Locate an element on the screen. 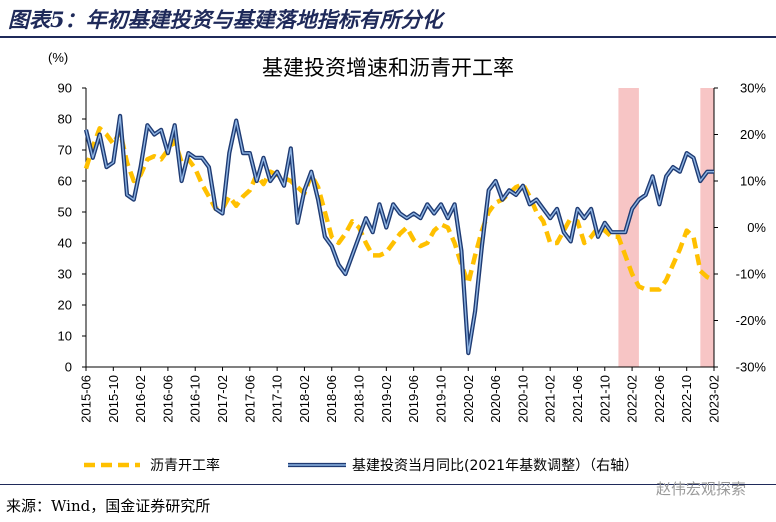  x-tick-label: 2016-06 is located at coordinates (167, 399).